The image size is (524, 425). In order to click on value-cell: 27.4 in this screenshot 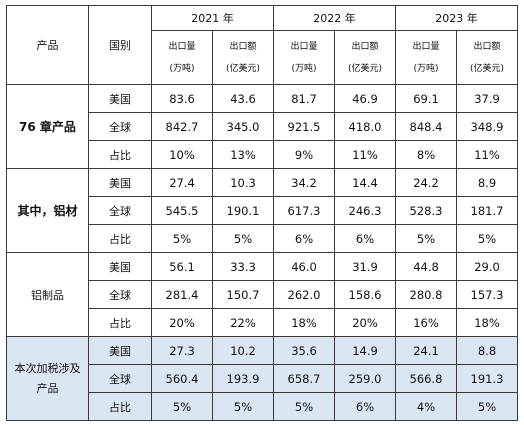, I will do `click(182, 182)`.